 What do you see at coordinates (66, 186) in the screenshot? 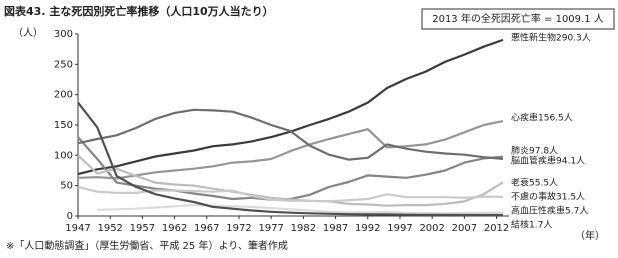
I see `y-tick-label: 50` at bounding box center [66, 186].